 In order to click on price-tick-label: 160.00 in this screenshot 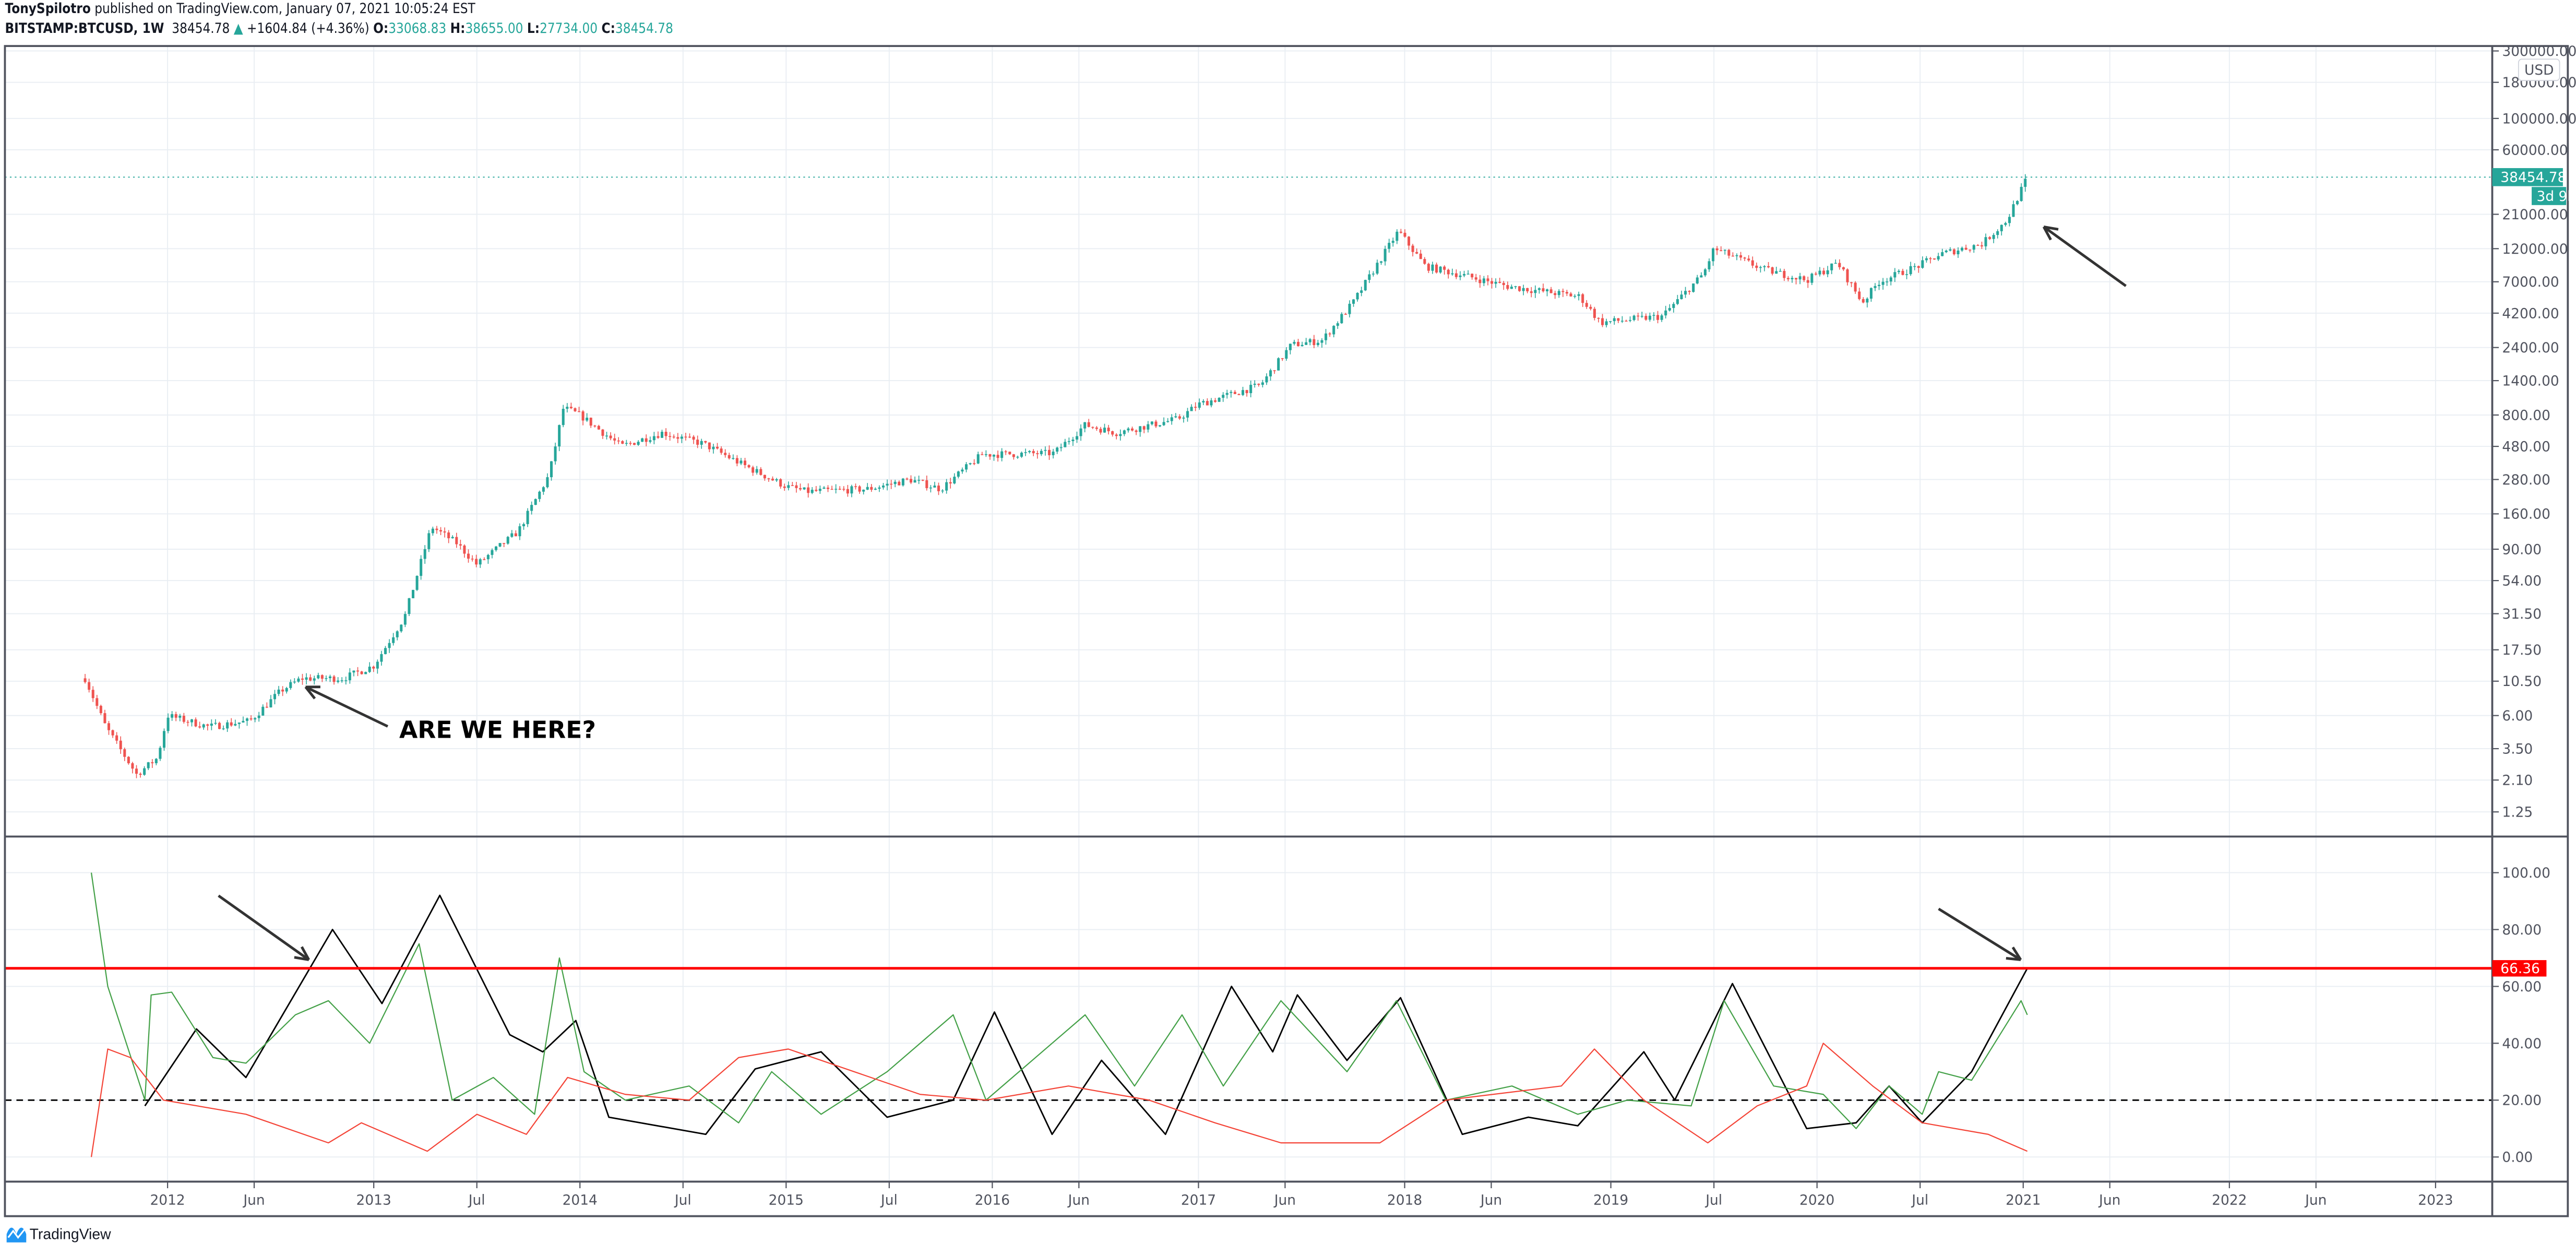, I will do `click(2526, 514)`.